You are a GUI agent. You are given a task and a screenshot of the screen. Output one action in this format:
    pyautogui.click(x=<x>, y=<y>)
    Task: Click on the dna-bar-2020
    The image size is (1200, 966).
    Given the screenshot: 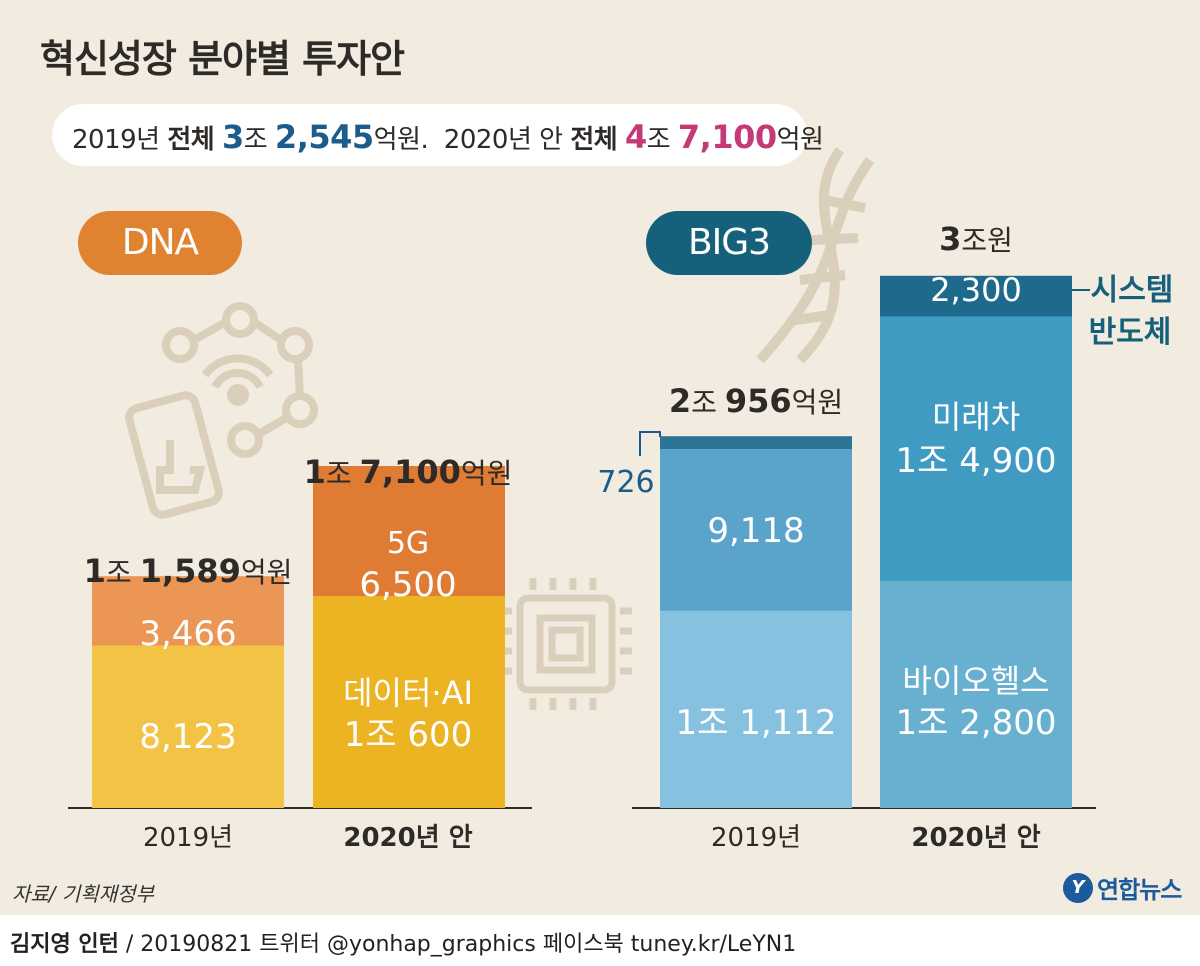 What is the action you would take?
    pyautogui.click(x=409, y=637)
    